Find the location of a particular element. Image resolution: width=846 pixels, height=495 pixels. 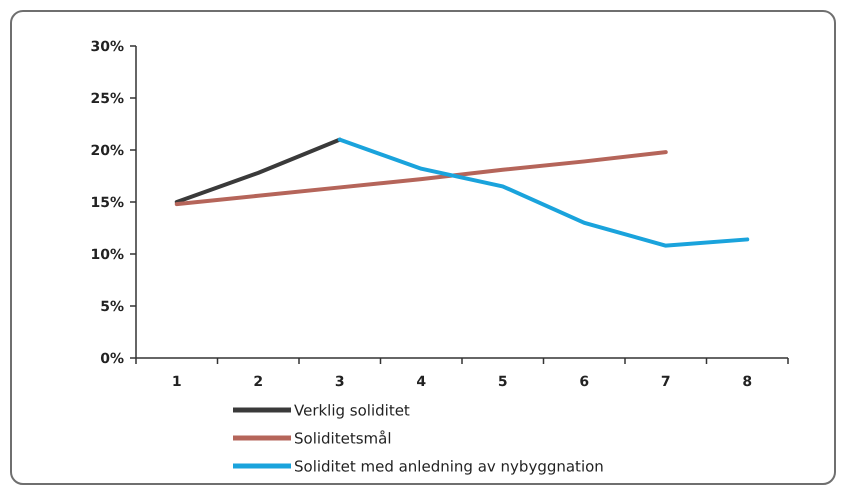

y-tick-label: 25% is located at coordinates (107, 98).